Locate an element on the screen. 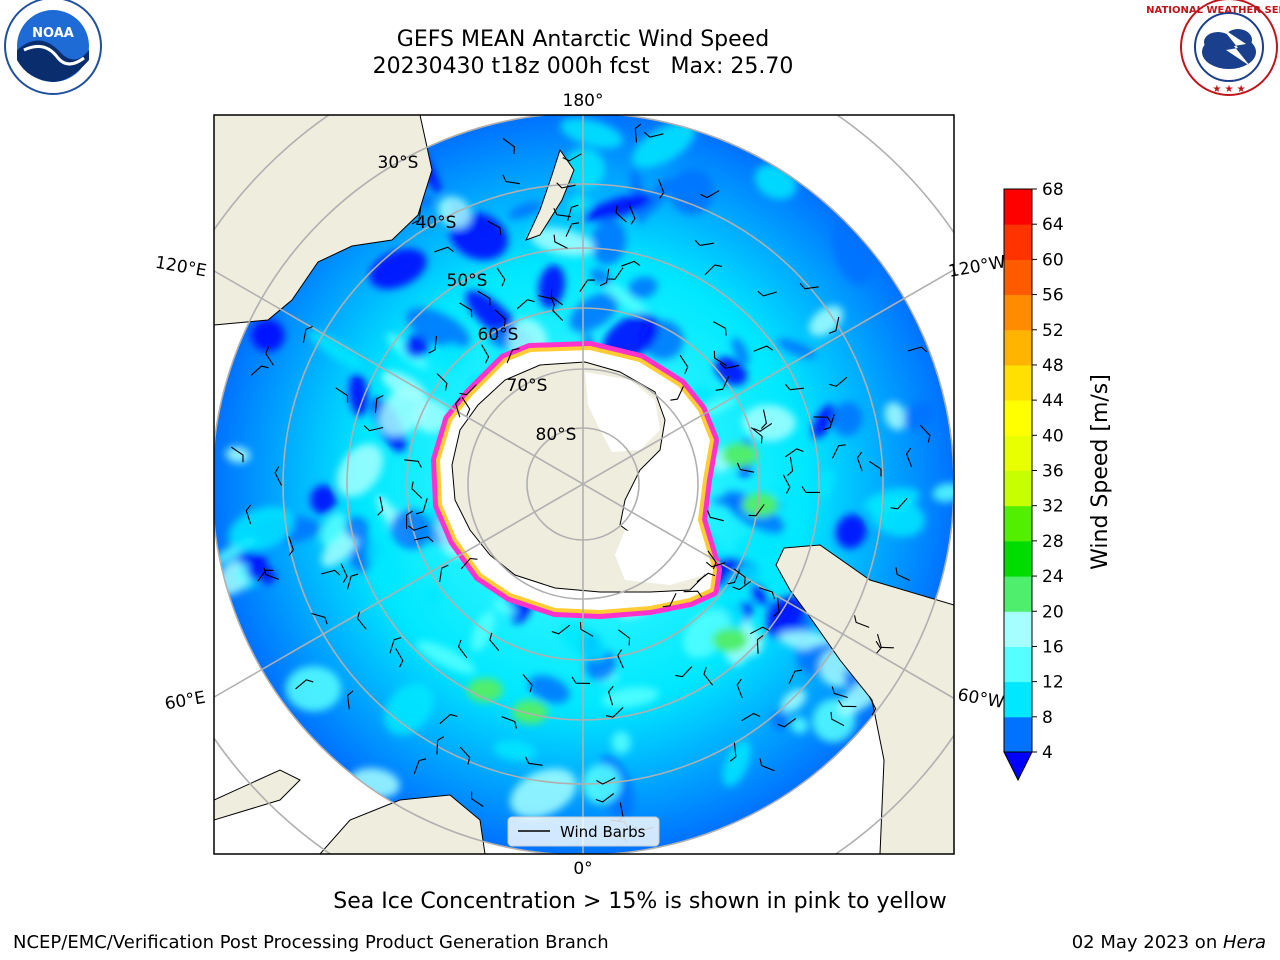 The image size is (1280, 960). host-name: Hera is located at coordinates (1244, 942).